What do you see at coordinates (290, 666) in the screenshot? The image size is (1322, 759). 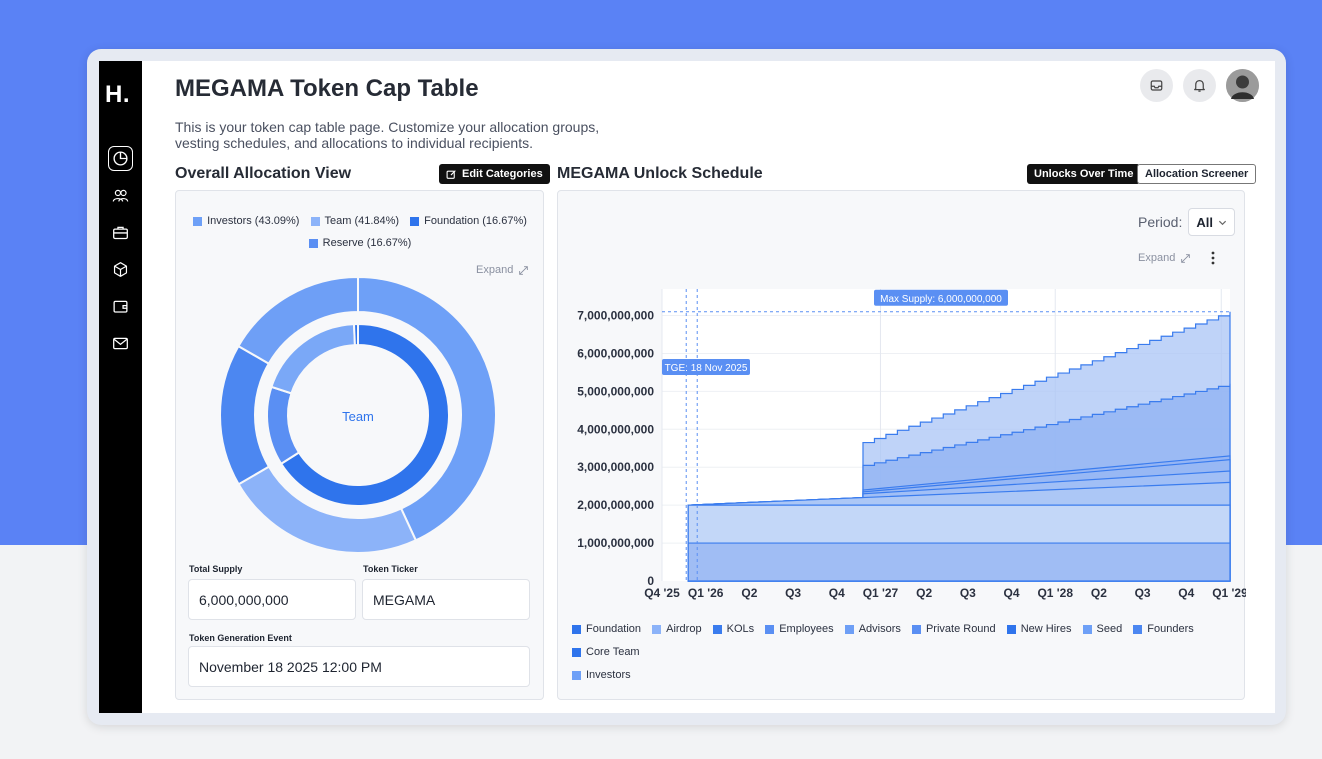 I see `tge-value: November 18 2025 12:00 PM` at bounding box center [290, 666].